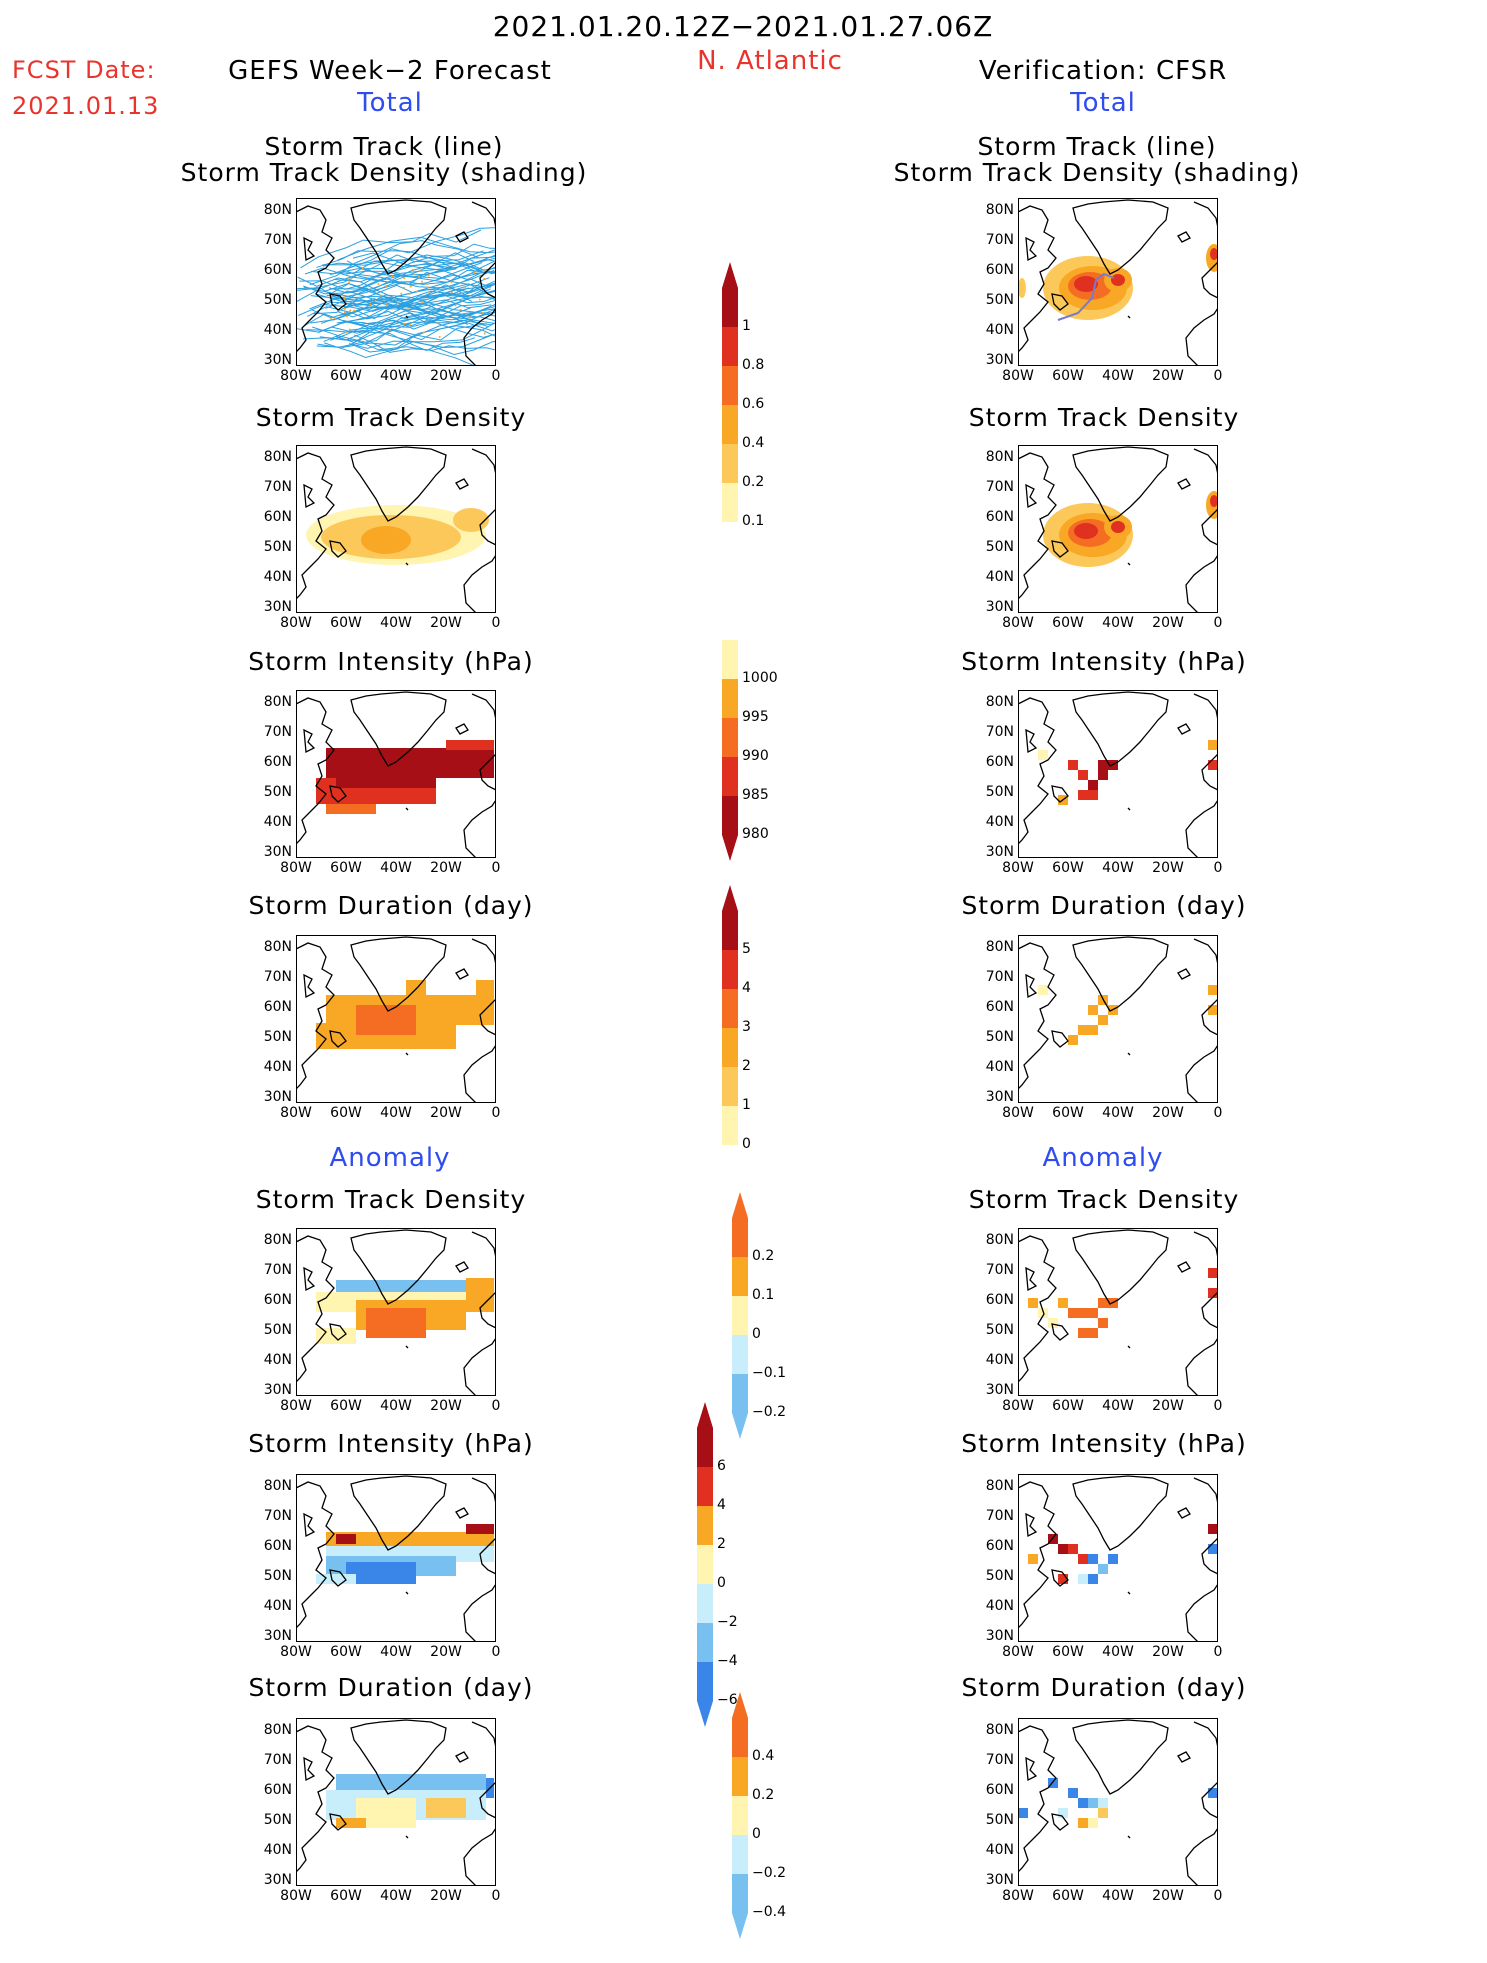 This screenshot has height=1963, width=1487. Describe the element at coordinates (760, 678) in the screenshot. I see `colorbar-tick-label: 1000` at that location.